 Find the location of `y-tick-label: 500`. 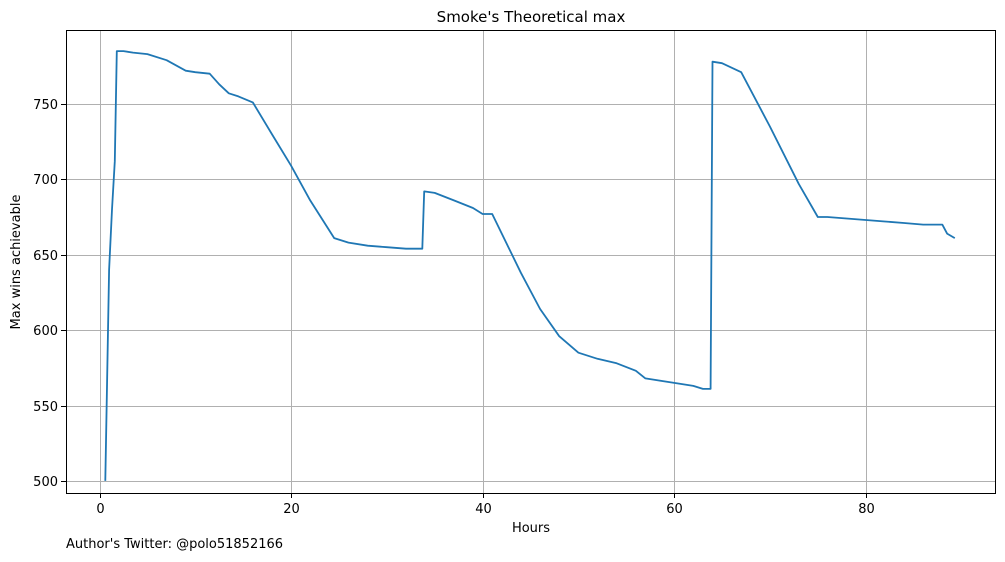

y-tick-label: 500 is located at coordinates (45, 482).